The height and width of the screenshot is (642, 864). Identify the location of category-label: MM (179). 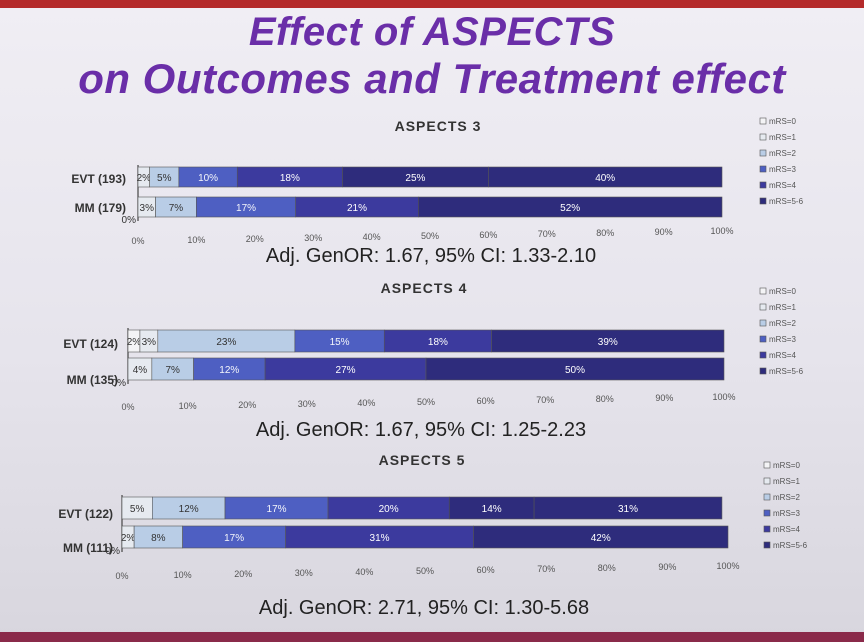
(100, 208).